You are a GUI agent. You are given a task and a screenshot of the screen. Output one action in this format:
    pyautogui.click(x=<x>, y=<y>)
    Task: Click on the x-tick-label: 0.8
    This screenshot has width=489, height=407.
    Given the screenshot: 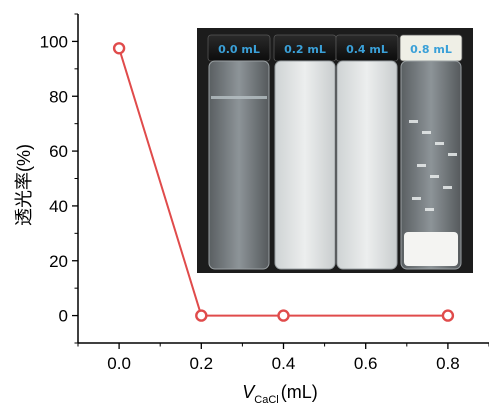 What is the action you would take?
    pyautogui.click(x=448, y=363)
    